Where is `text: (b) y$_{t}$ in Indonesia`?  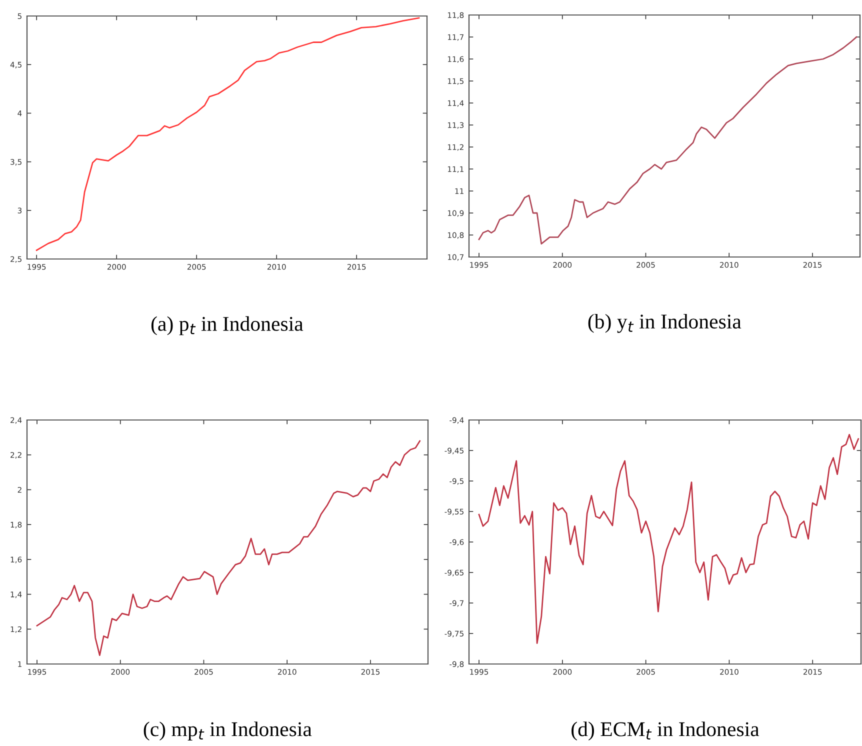 text: (b) y$_{t}$ in Indonesia is located at coordinates (665, 323).